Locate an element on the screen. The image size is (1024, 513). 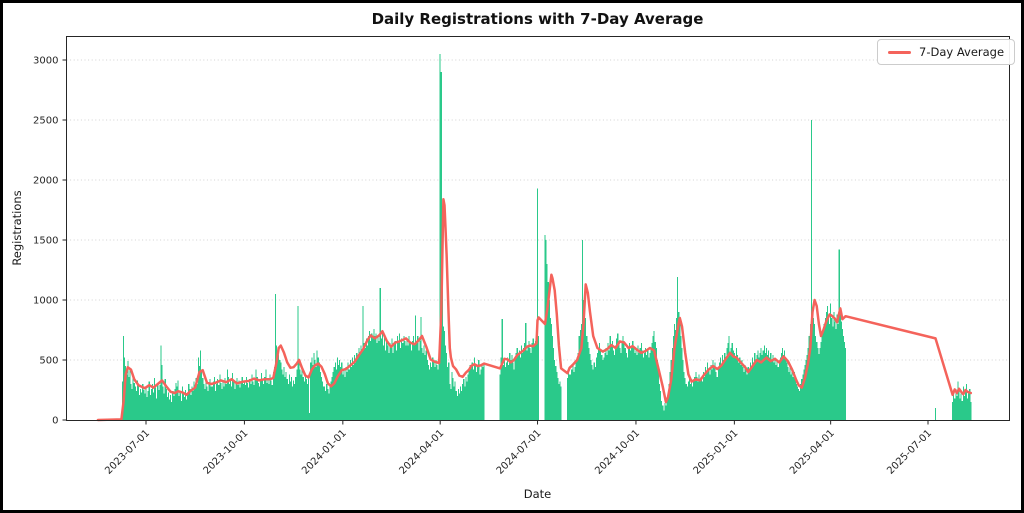
x-tick-label: 2023-07-01 is located at coordinates (127, 452).